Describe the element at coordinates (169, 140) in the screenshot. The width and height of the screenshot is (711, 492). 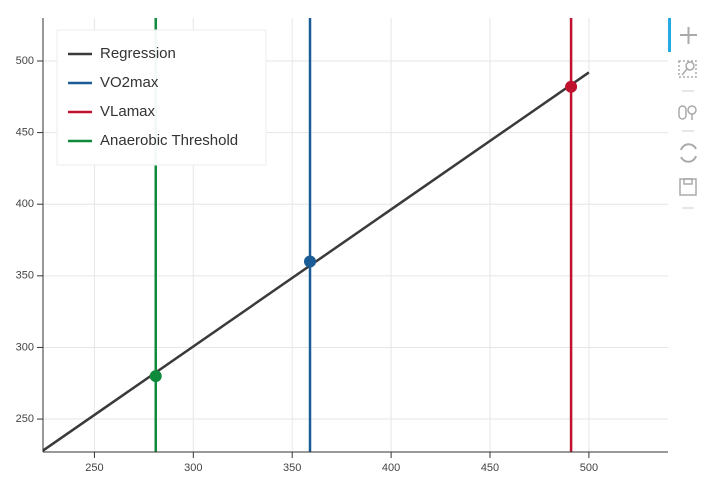
I see `legend-label: Anaerobic Threshold` at that location.